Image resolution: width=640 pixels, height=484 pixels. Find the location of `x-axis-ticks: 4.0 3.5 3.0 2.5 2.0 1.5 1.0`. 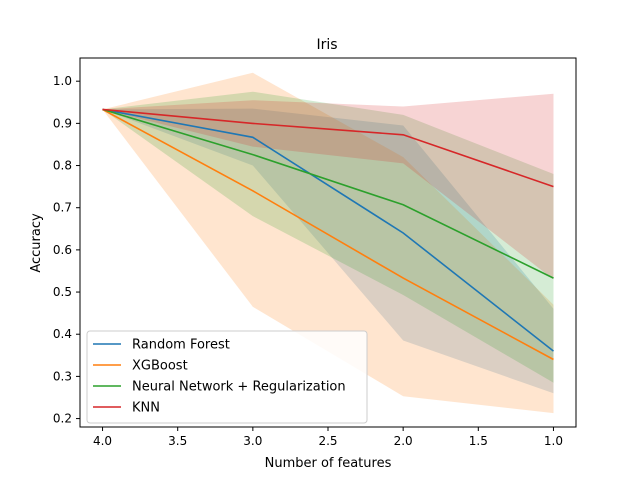

x-axis-ticks: 4.0 3.5 3.0 2.5 2.0 1.5 1.0 is located at coordinates (328, 437).